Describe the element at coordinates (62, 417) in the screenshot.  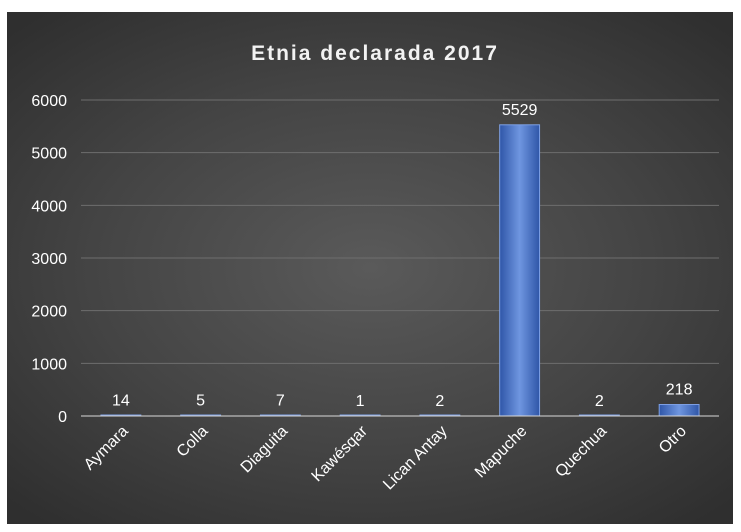
I see `y-tick-label: 0` at that location.